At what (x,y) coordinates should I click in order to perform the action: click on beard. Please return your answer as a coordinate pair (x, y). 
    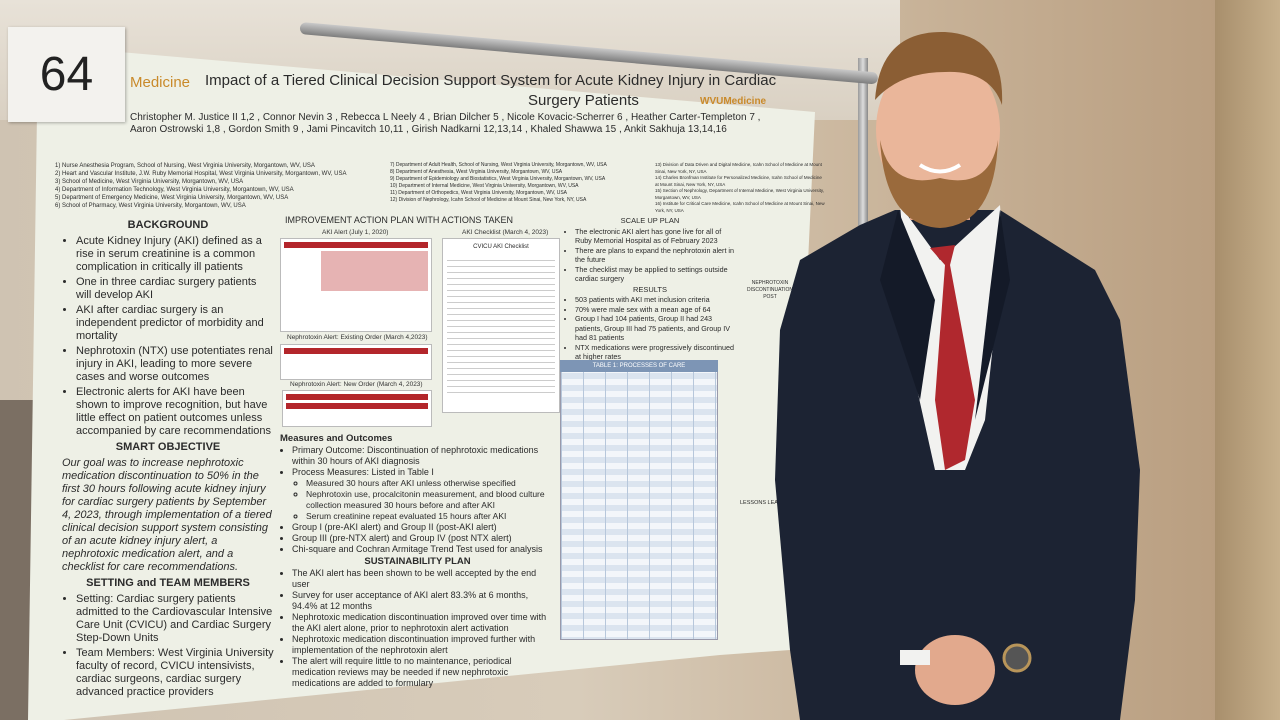
    Looking at the image, I should click on (939, 184).